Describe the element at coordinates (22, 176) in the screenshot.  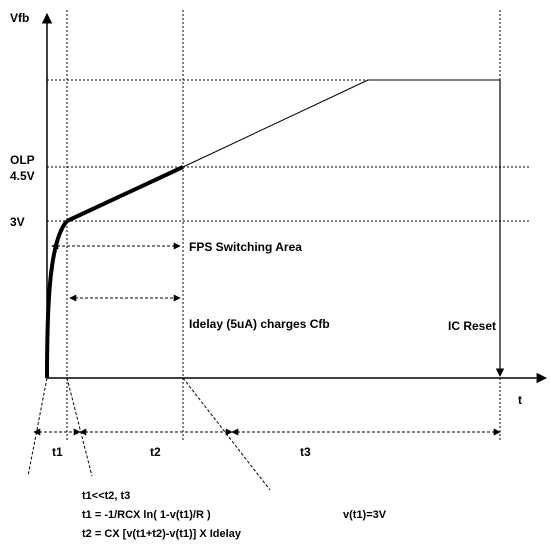
I see `olp-voltage-label: 4.5V` at that location.